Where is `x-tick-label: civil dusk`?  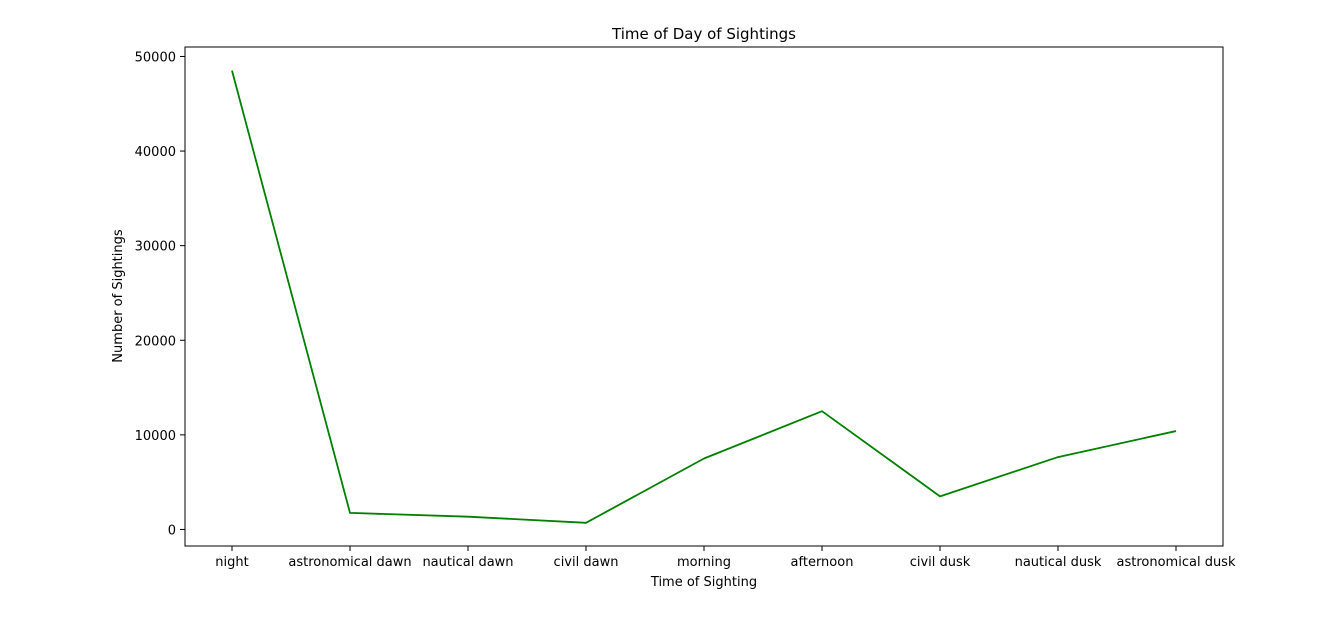 x-tick-label: civil dusk is located at coordinates (940, 562).